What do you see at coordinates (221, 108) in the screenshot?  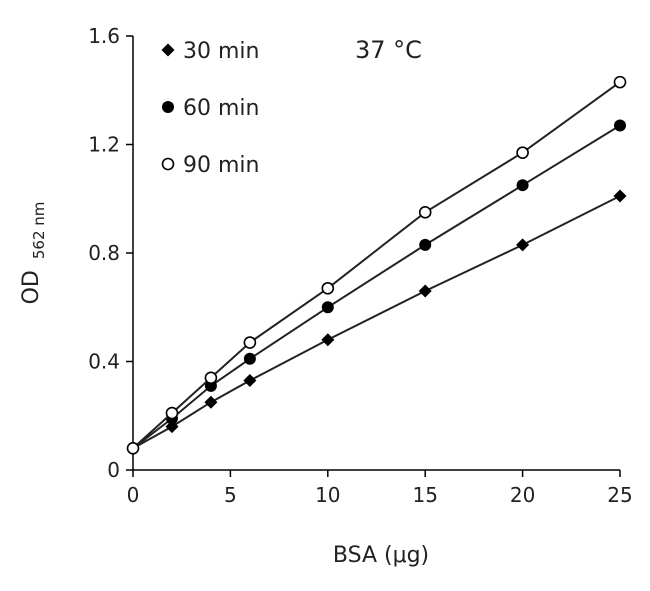 I see `legend-label: 60 min` at bounding box center [221, 108].